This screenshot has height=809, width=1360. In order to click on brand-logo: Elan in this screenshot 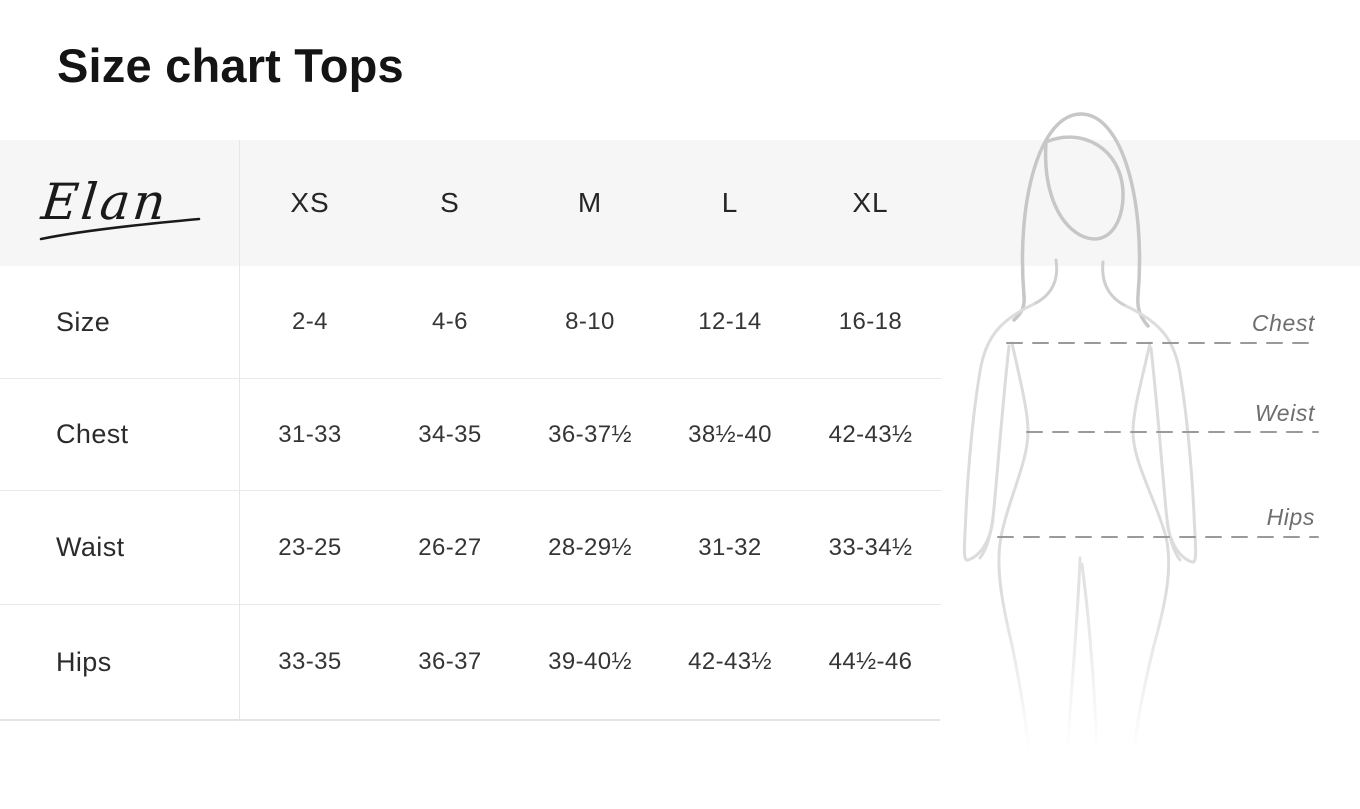, I will do `click(119, 203)`.